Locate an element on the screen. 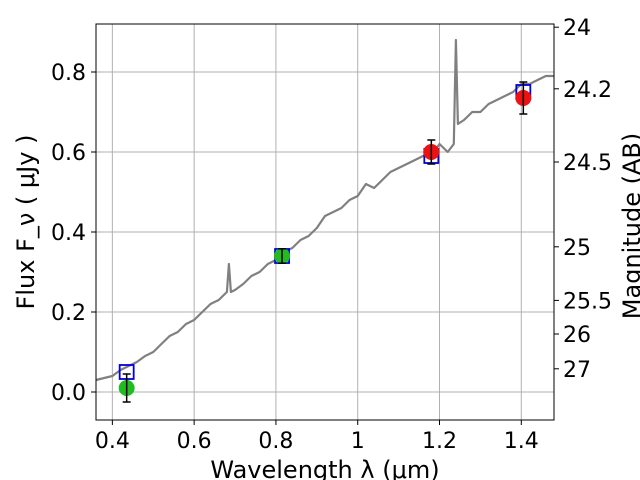 This screenshot has width=640, height=480. x-axis-title: Wavelength λ (μm) is located at coordinates (324, 468).